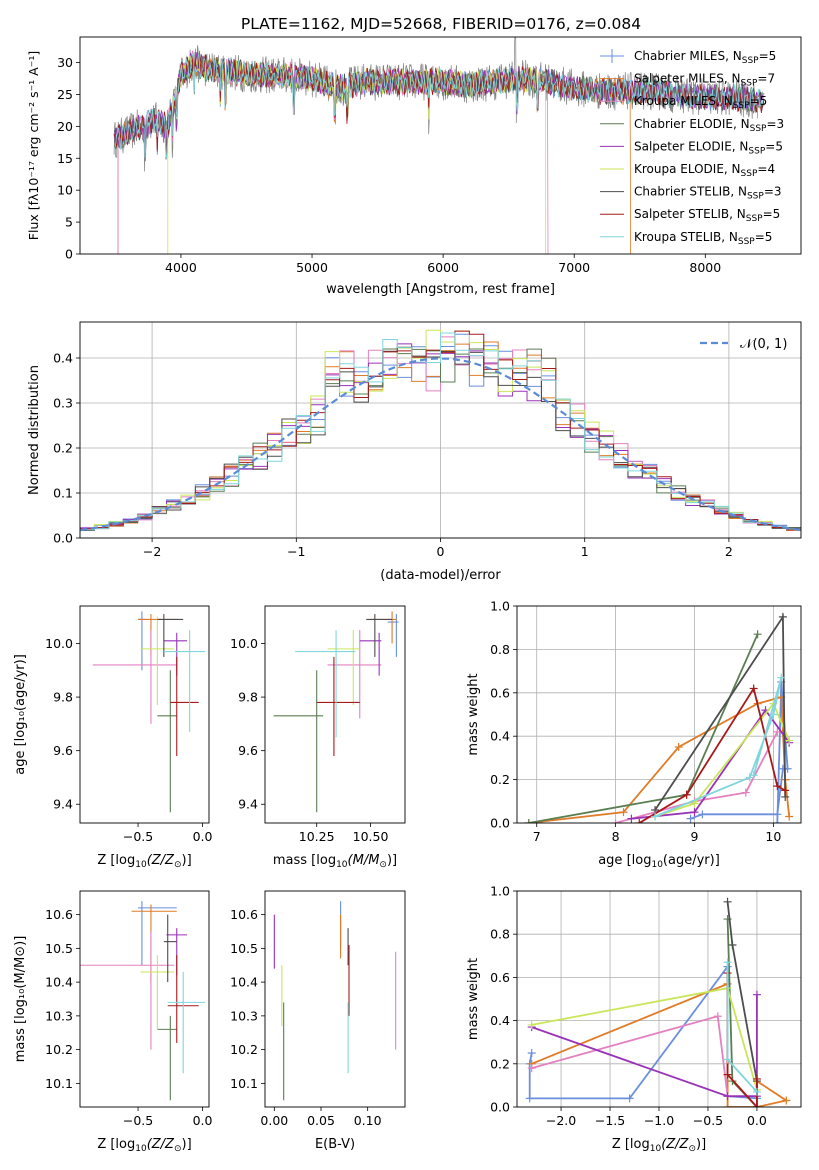 The height and width of the screenshot is (1170, 819). I want to click on x-tick-label: −2.0, so click(561, 1120).